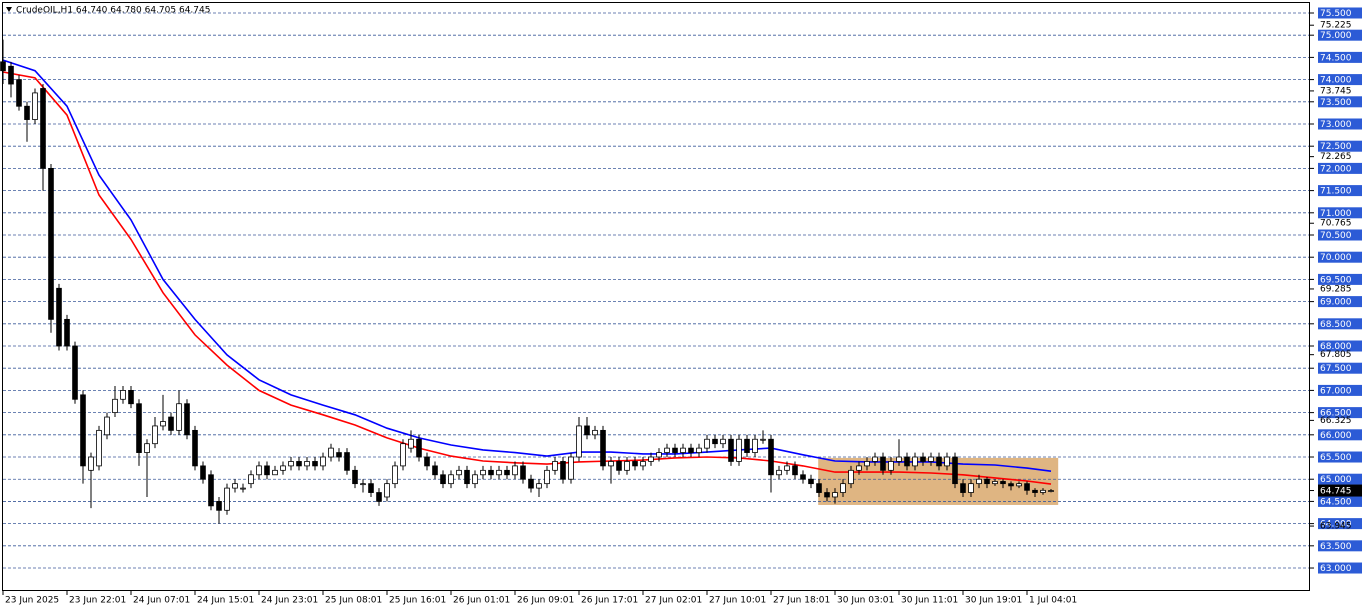  Describe the element at coordinates (1336, 280) in the screenshot. I see `y-tick-label: 69.500` at that location.